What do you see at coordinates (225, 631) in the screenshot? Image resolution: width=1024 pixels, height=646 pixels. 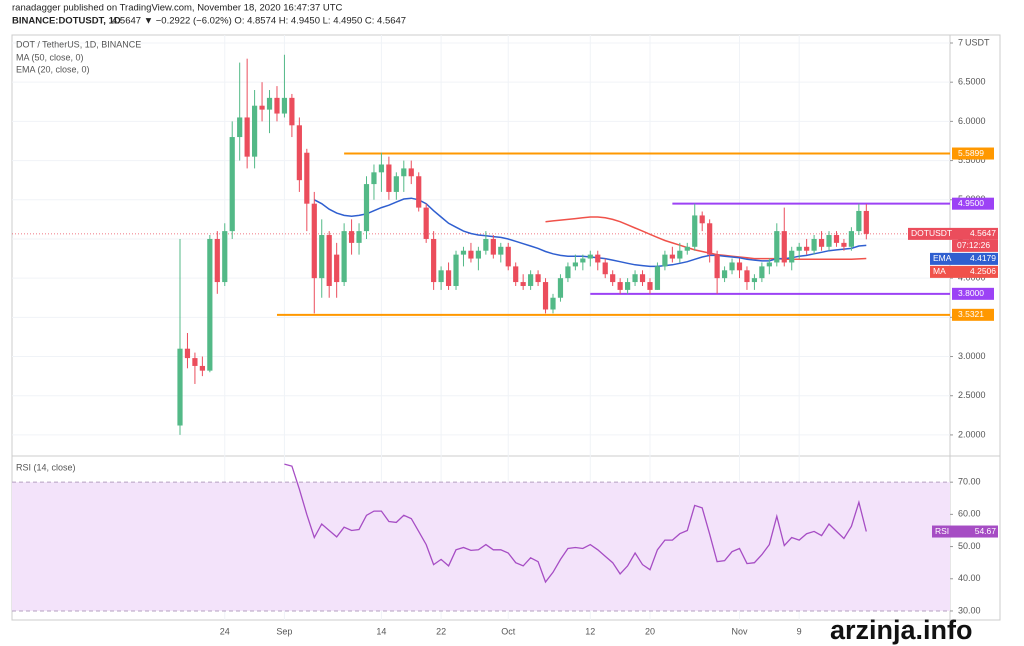 I see `x-tick-label: 24` at bounding box center [225, 631].